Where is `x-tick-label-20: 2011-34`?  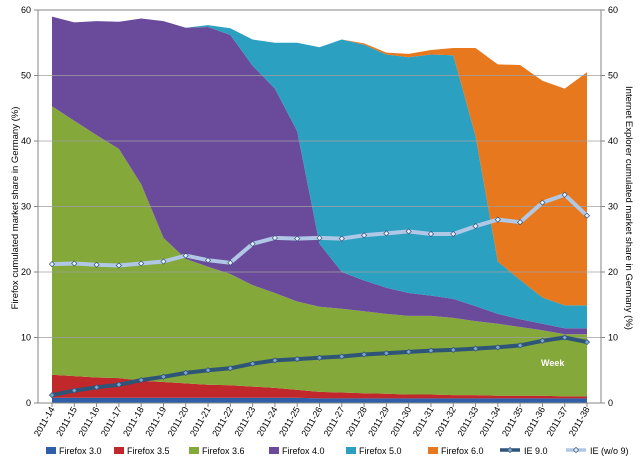 x-tick-label-20: 2011-34 is located at coordinates (490, 421).